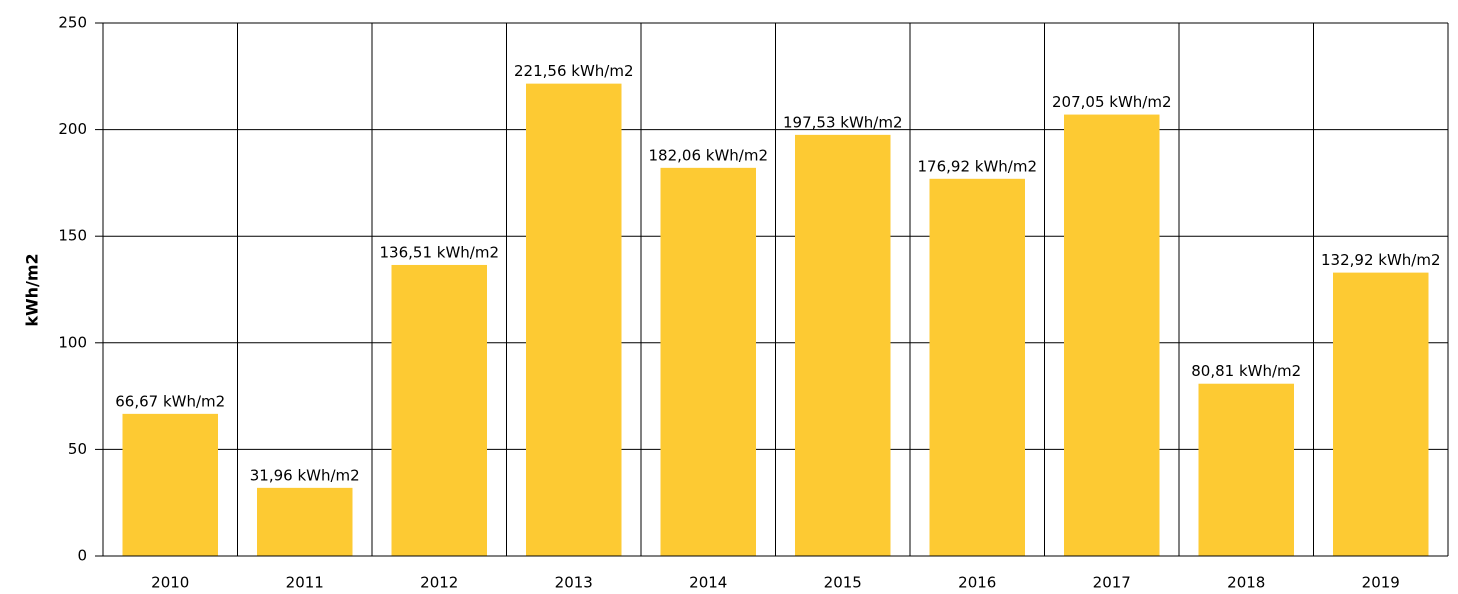 Image resolution: width=1458 pixels, height=594 pixels. I want to click on y-tick-label: 50, so click(77, 449).